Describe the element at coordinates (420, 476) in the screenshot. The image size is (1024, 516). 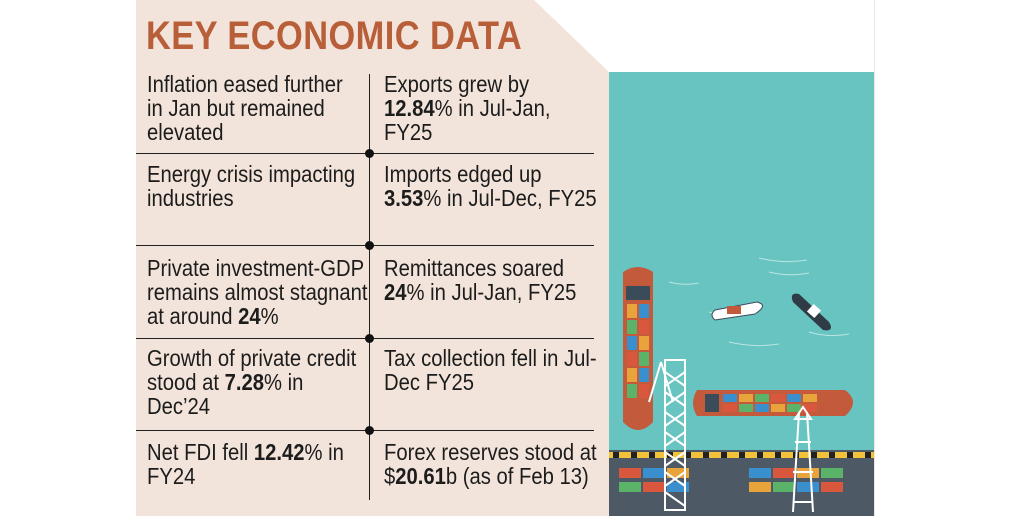
I see `highlight-value: 20.61` at that location.